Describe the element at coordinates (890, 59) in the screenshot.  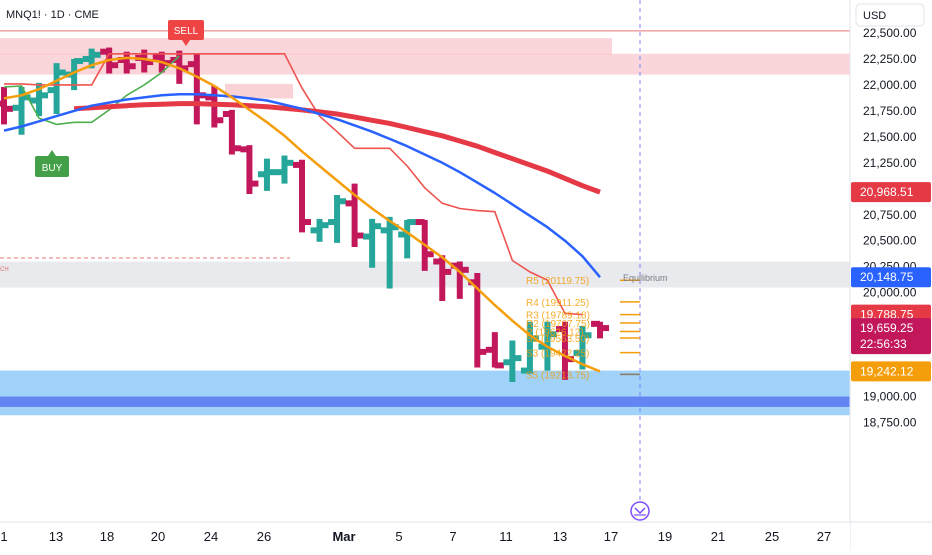
I see `price-tick-label: 22,250.00` at that location.